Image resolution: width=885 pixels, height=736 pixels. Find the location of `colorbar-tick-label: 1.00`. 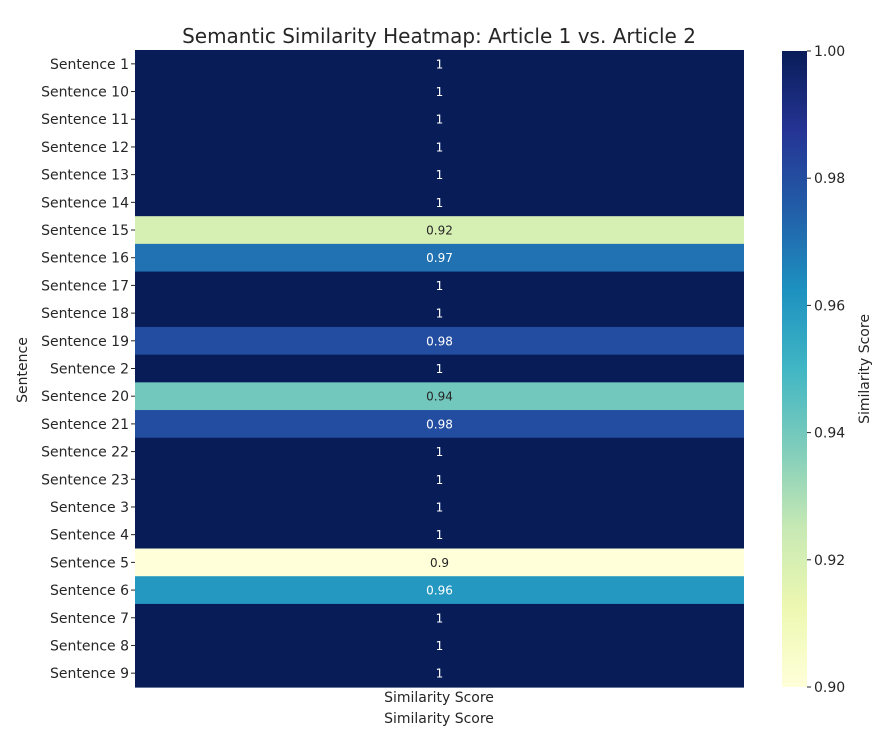

colorbar-tick-label: 1.00 is located at coordinates (829, 52).